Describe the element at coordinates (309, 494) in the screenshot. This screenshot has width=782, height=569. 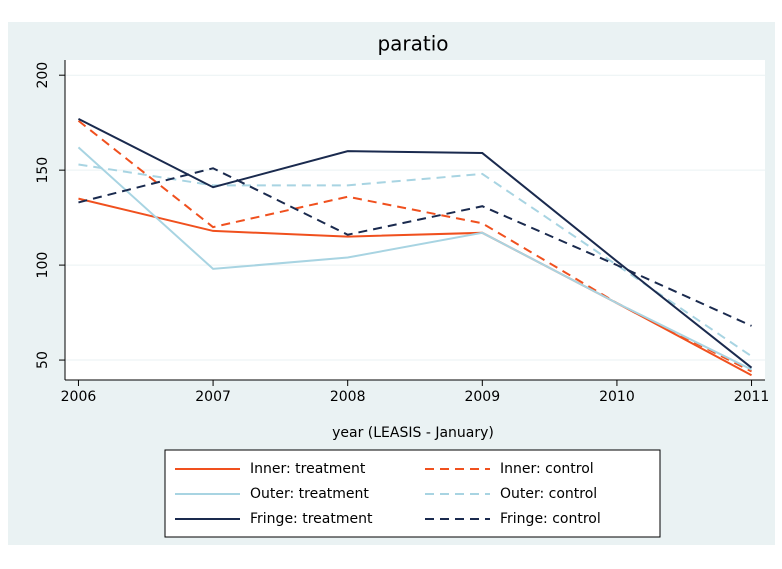
I see `legend-label: Outer: treatment` at that location.